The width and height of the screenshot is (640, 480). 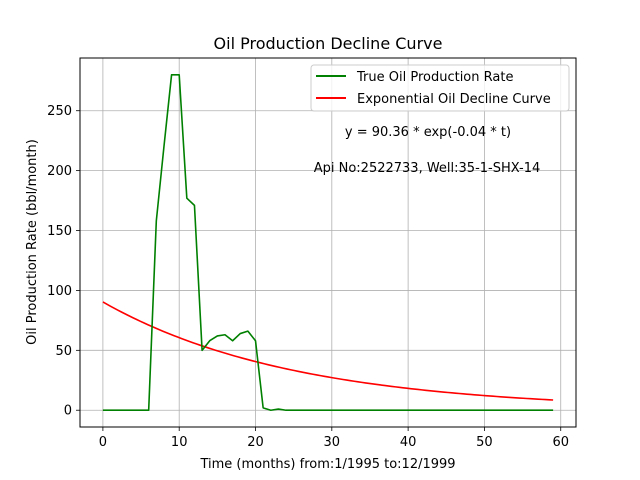 I want to click on x-tick-label: 40, so click(x=408, y=442).